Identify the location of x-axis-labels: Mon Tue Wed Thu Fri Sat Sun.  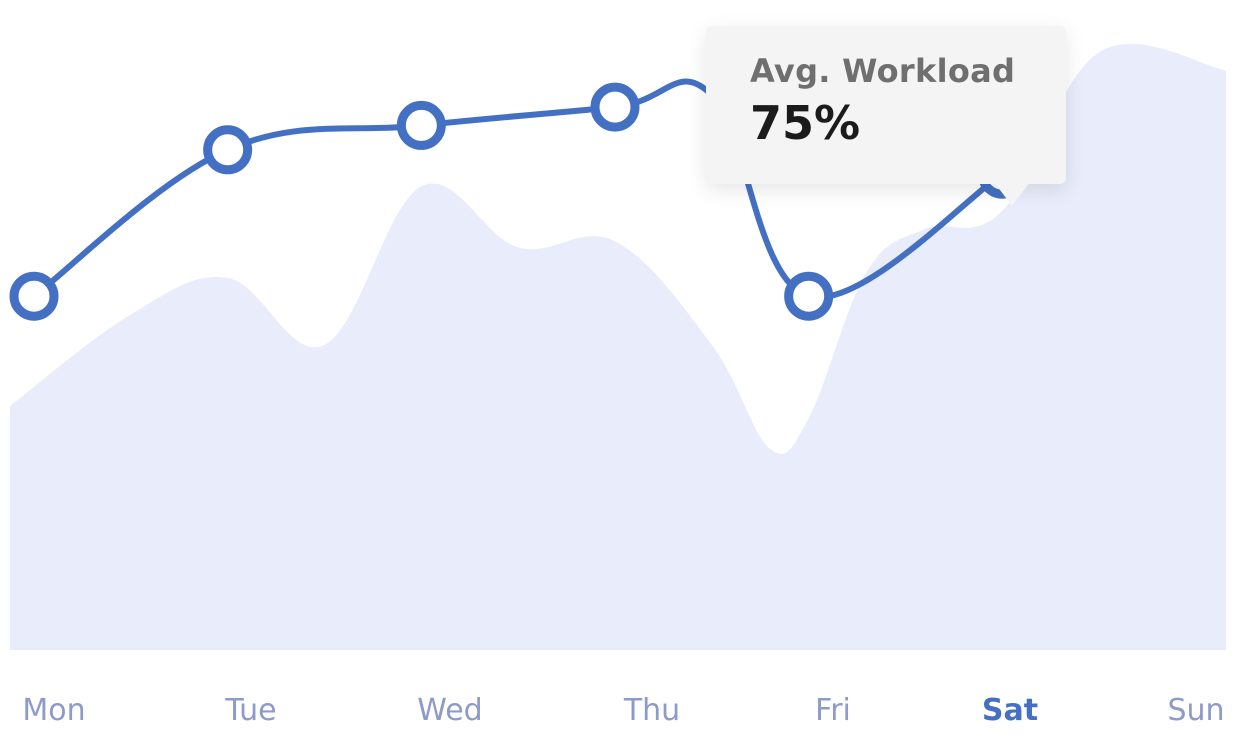
(623, 710).